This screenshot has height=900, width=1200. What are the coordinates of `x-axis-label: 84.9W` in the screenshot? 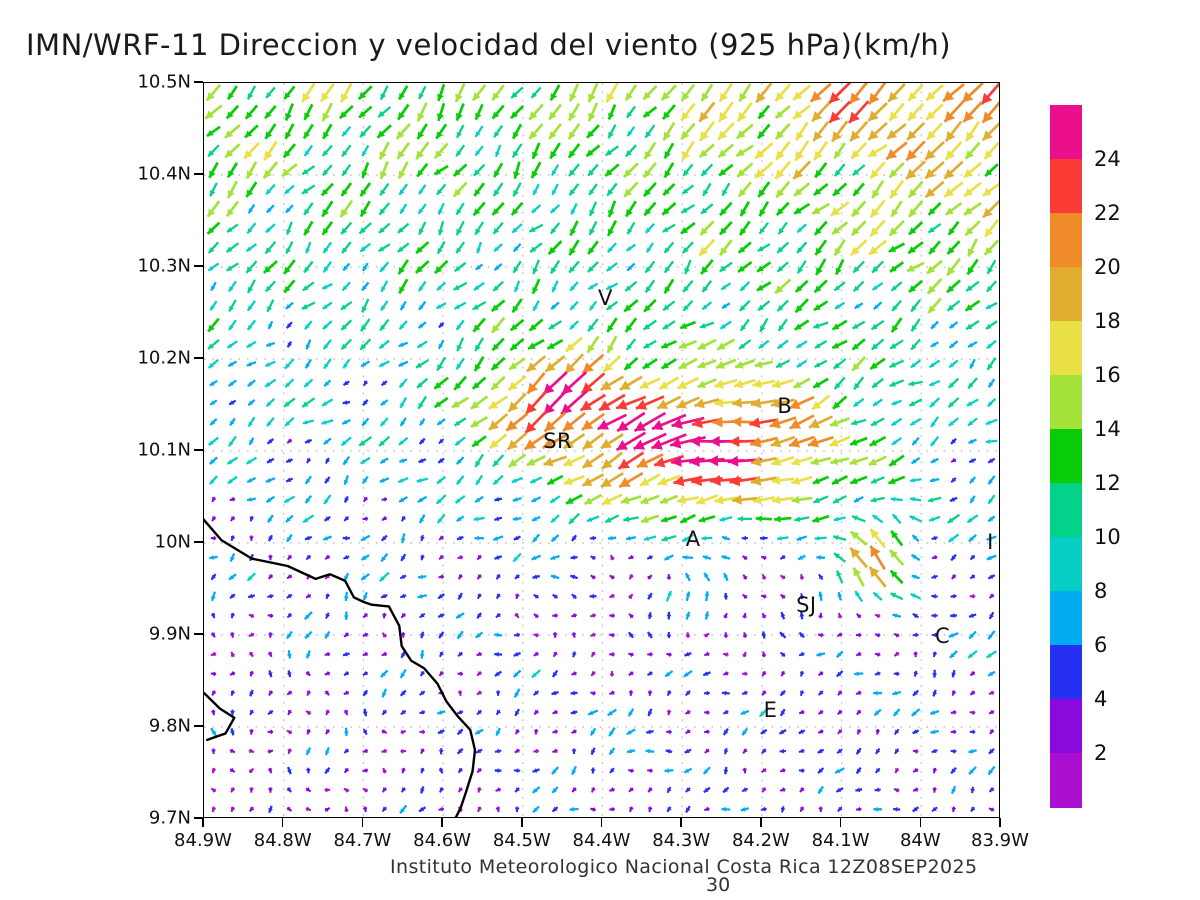 It's located at (203, 840).